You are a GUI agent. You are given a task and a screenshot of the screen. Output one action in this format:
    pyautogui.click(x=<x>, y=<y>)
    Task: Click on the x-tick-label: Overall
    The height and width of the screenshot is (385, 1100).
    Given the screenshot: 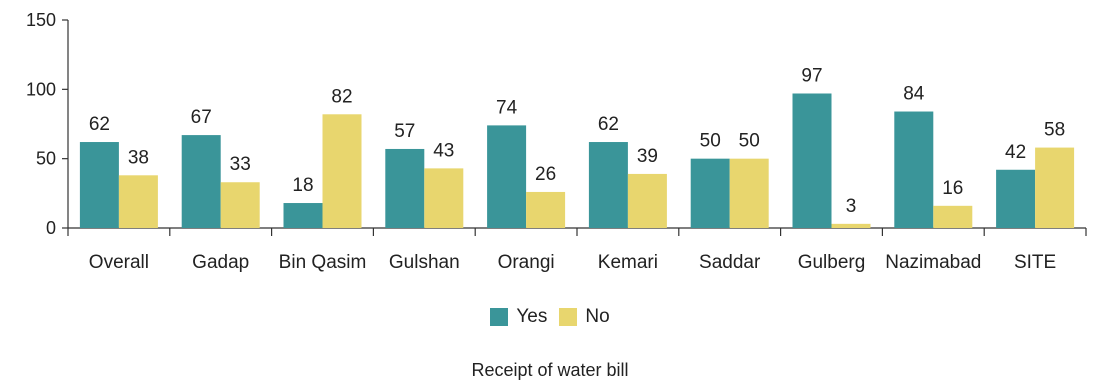 What is the action you would take?
    pyautogui.click(x=119, y=262)
    